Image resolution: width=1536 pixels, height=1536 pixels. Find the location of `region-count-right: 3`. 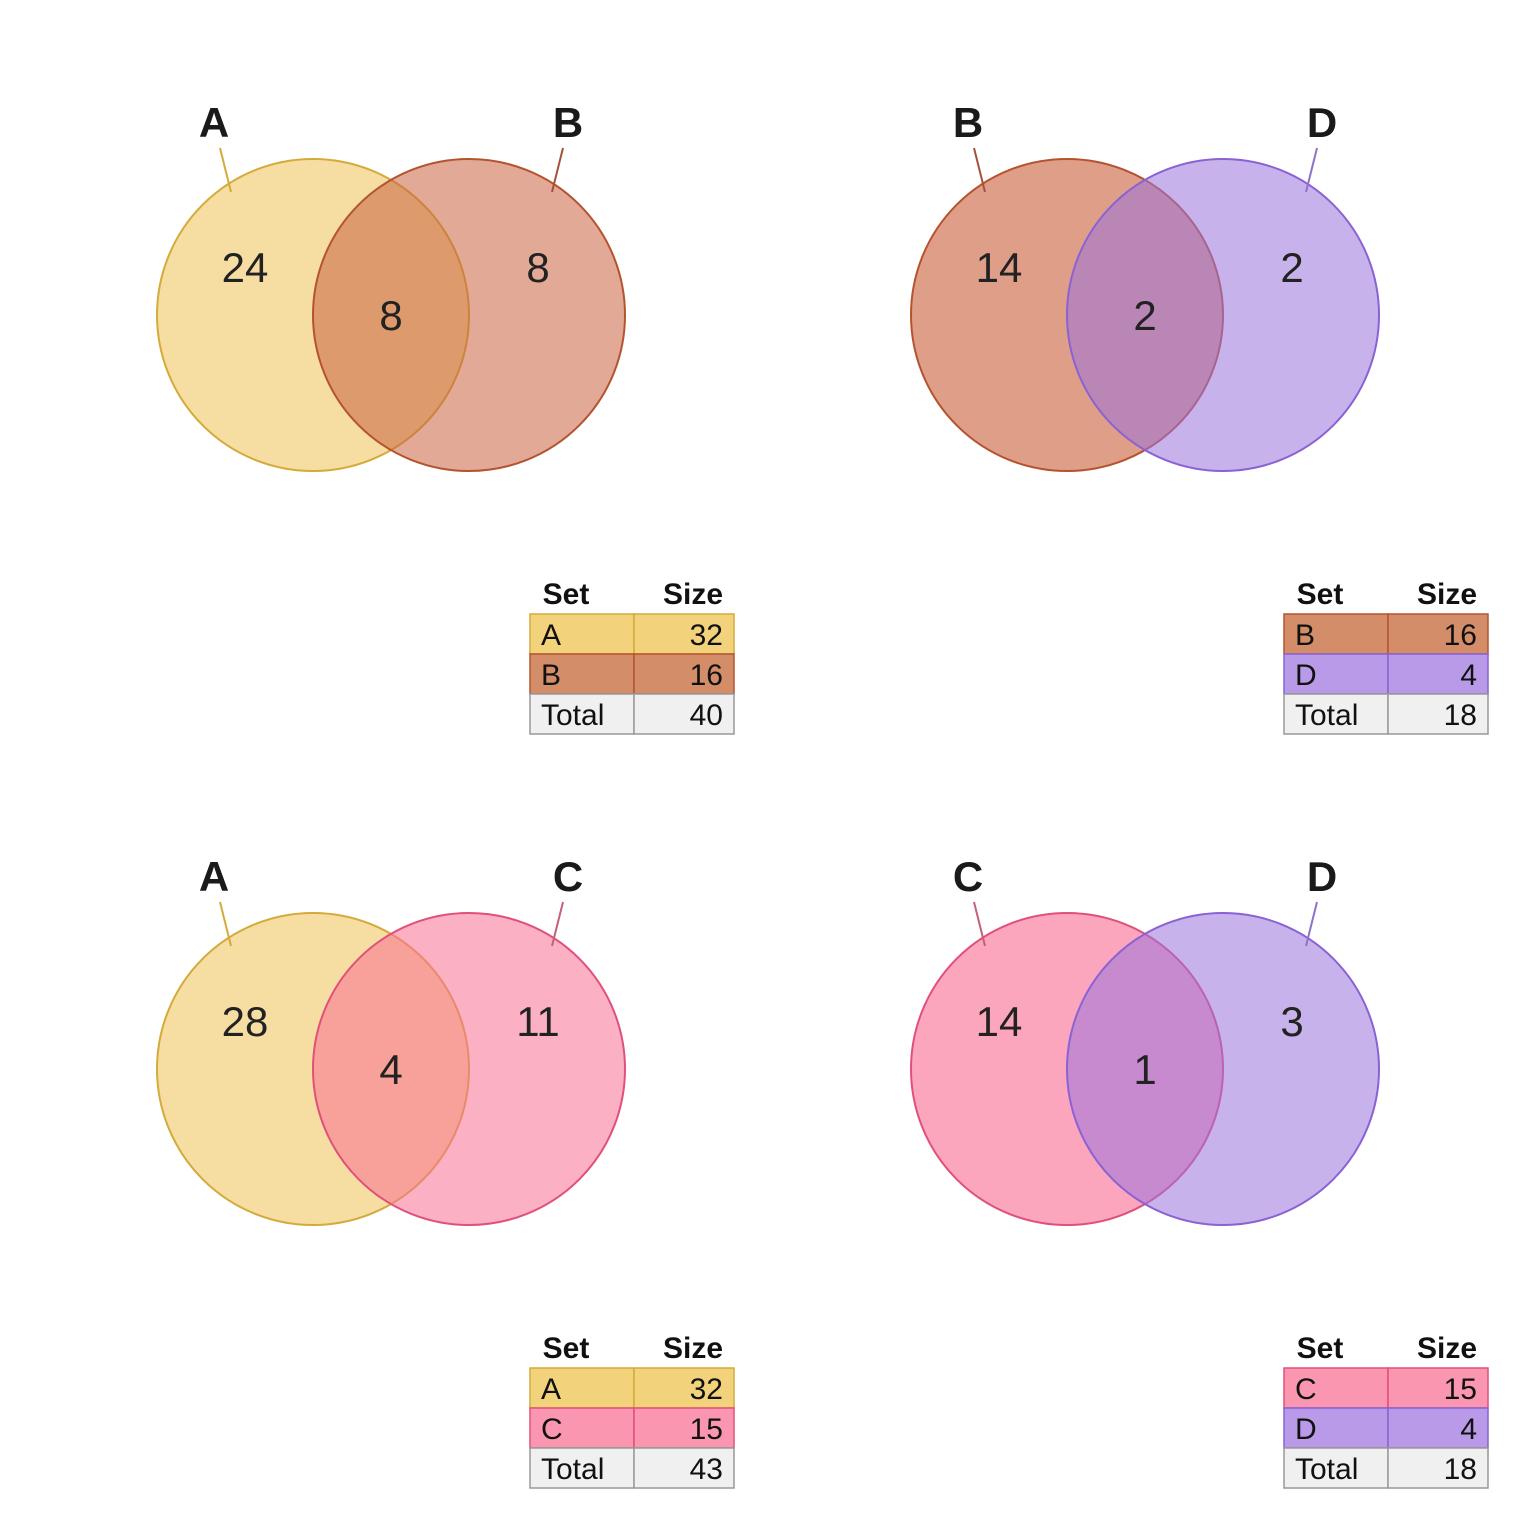

region-count-right: 3 is located at coordinates (1291, 1021).